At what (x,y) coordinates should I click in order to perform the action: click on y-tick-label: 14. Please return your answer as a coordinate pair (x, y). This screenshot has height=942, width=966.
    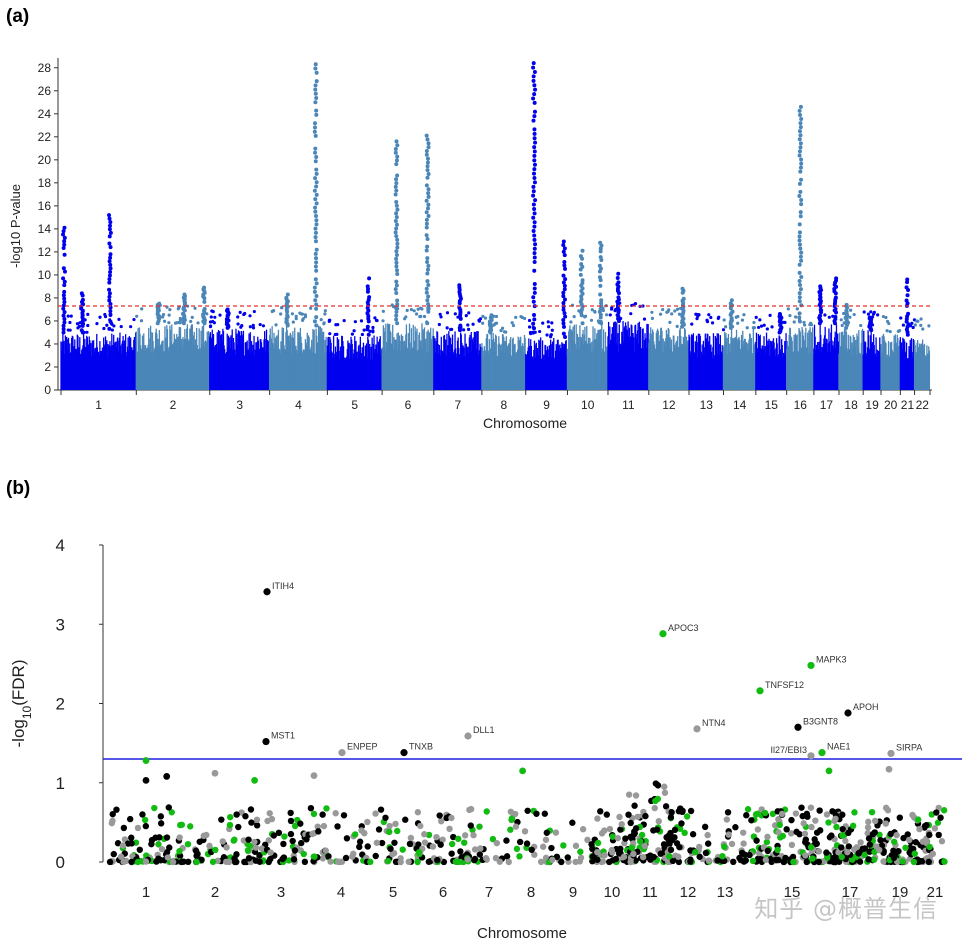
    Looking at the image, I should click on (45, 229).